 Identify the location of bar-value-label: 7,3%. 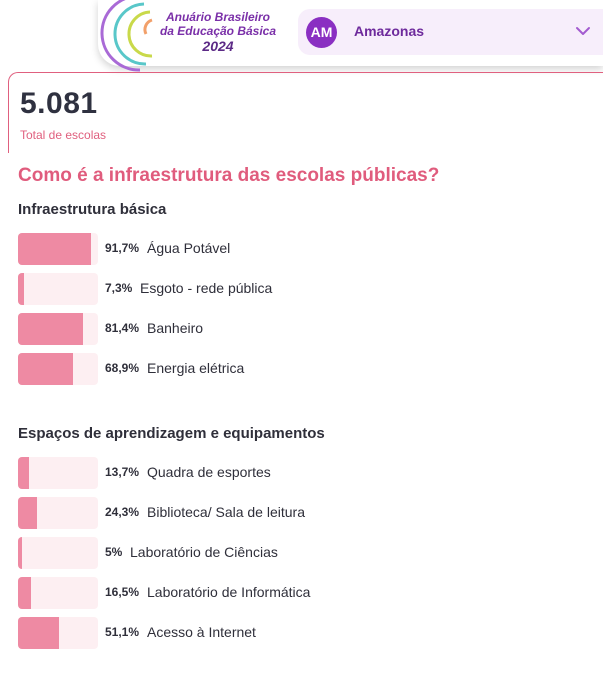
(119, 288).